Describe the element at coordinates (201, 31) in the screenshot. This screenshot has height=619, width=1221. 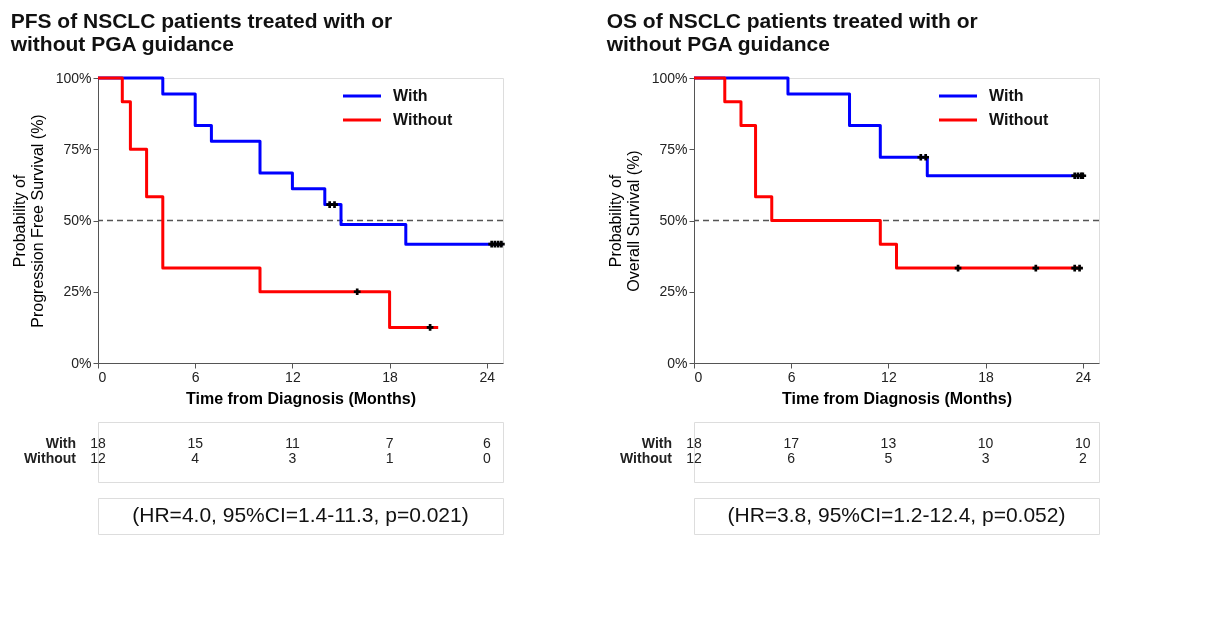
I see `chart-title: PFS of NSCLC patients treated with or without PGA guidance` at that location.